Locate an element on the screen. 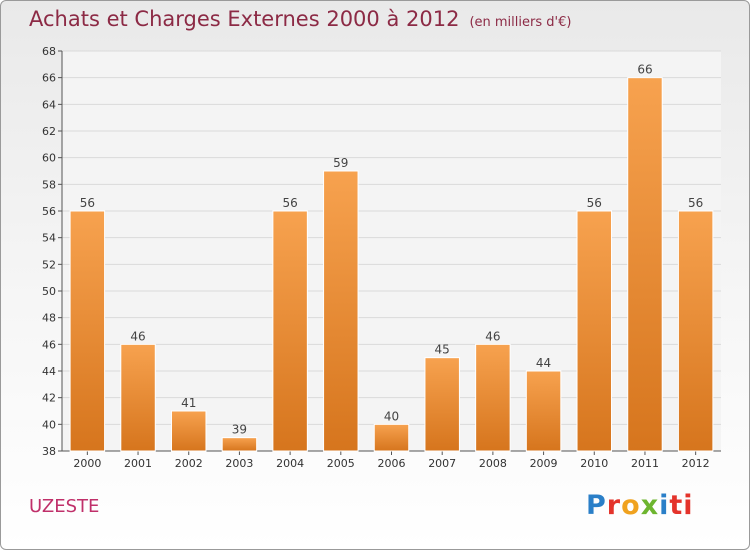  bar-value-label: 66 is located at coordinates (644, 70).